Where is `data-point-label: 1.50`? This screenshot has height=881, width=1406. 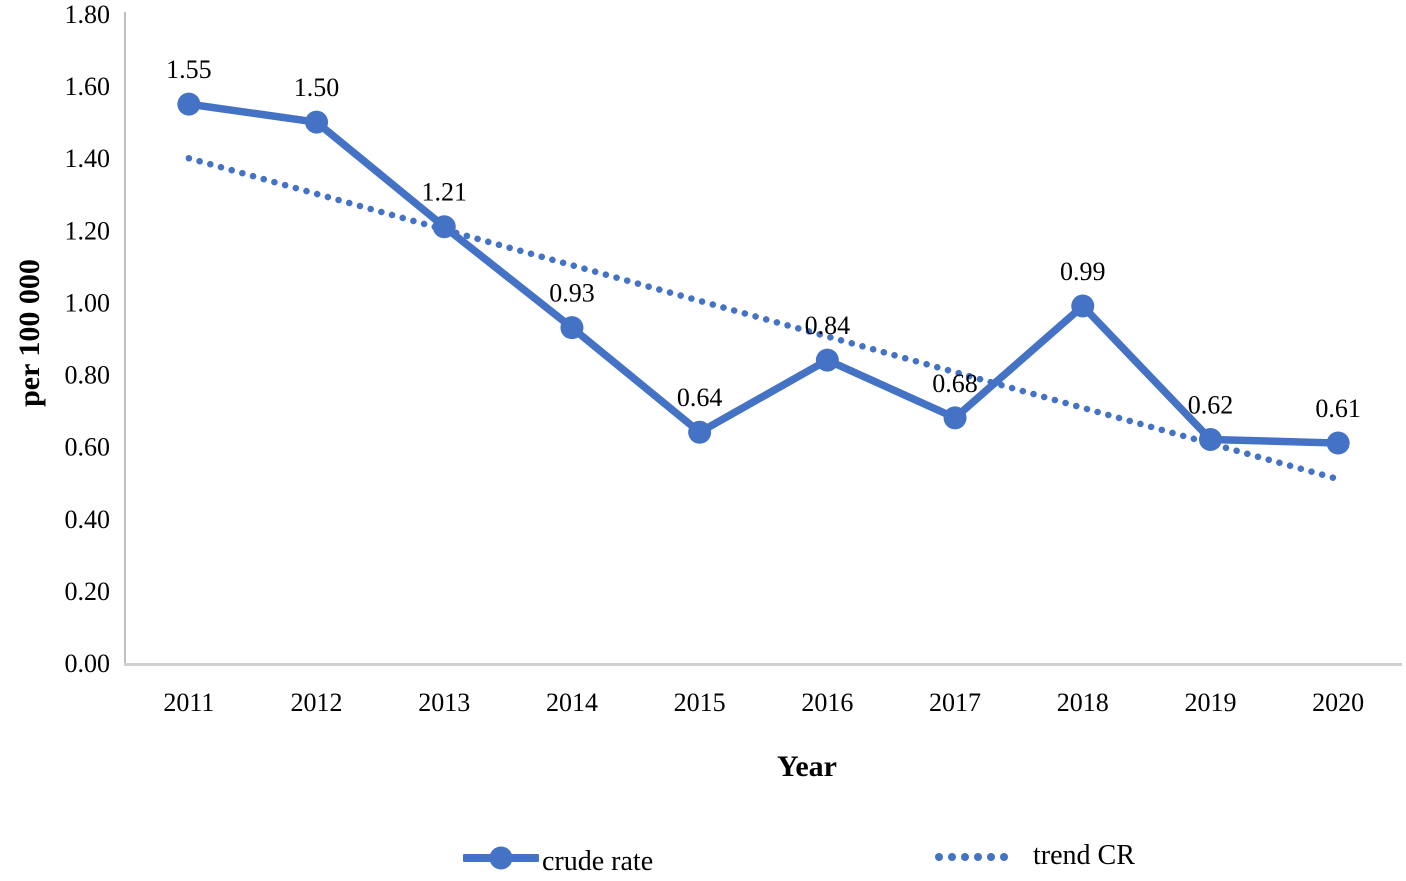 data-point-label: 1.50 is located at coordinates (317, 87).